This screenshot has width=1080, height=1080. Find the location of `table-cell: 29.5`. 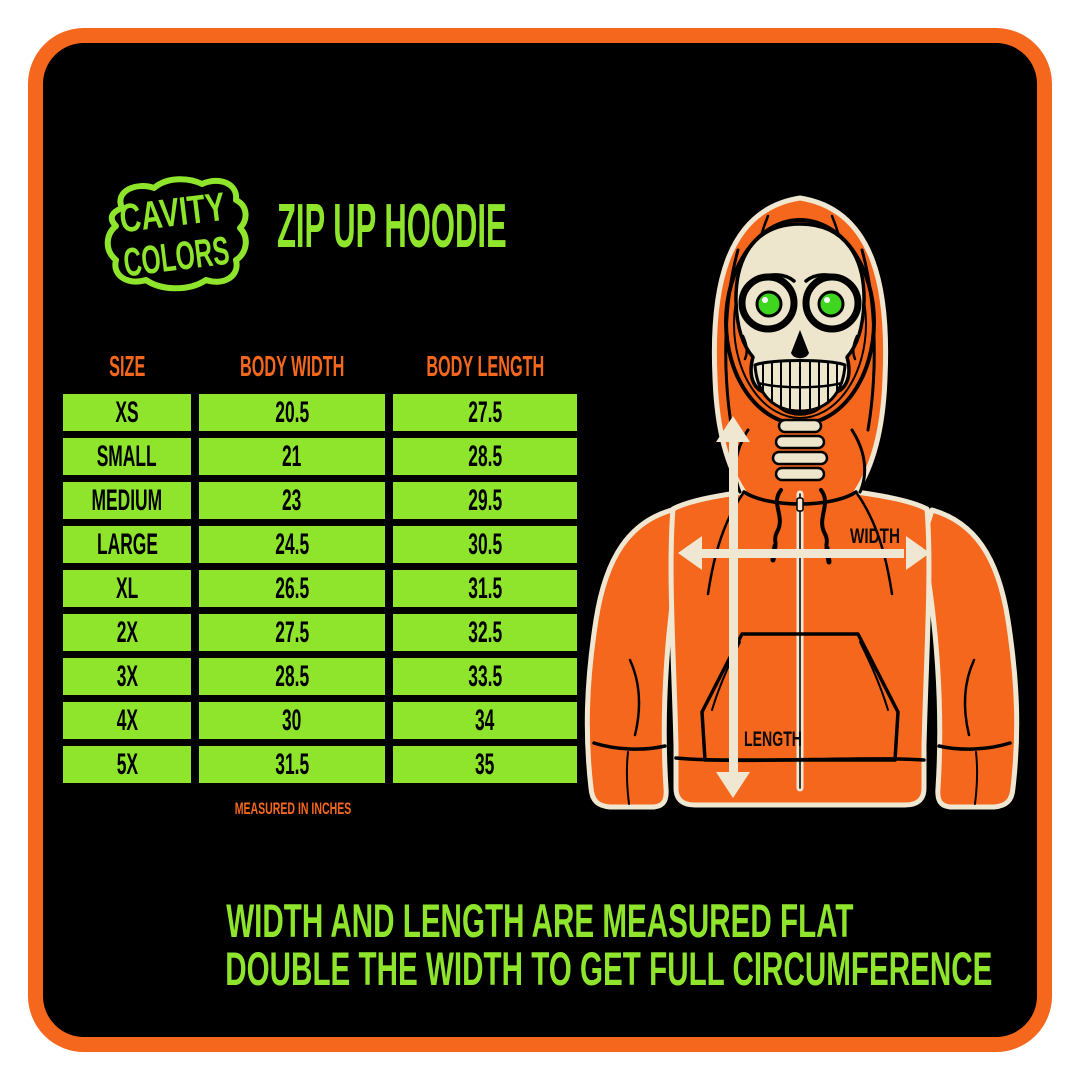

table-cell: 29.5 is located at coordinates (485, 500).